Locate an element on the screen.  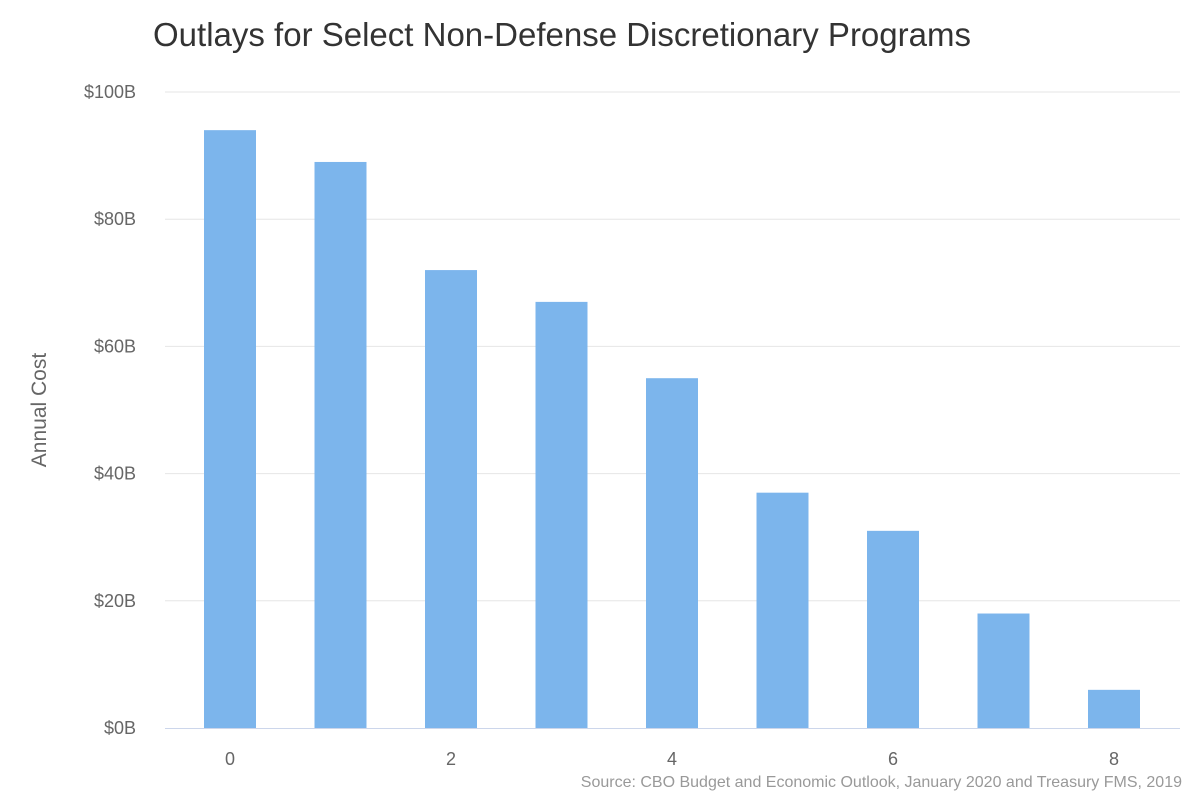
y-tick-label: $80B is located at coordinates (115, 219).